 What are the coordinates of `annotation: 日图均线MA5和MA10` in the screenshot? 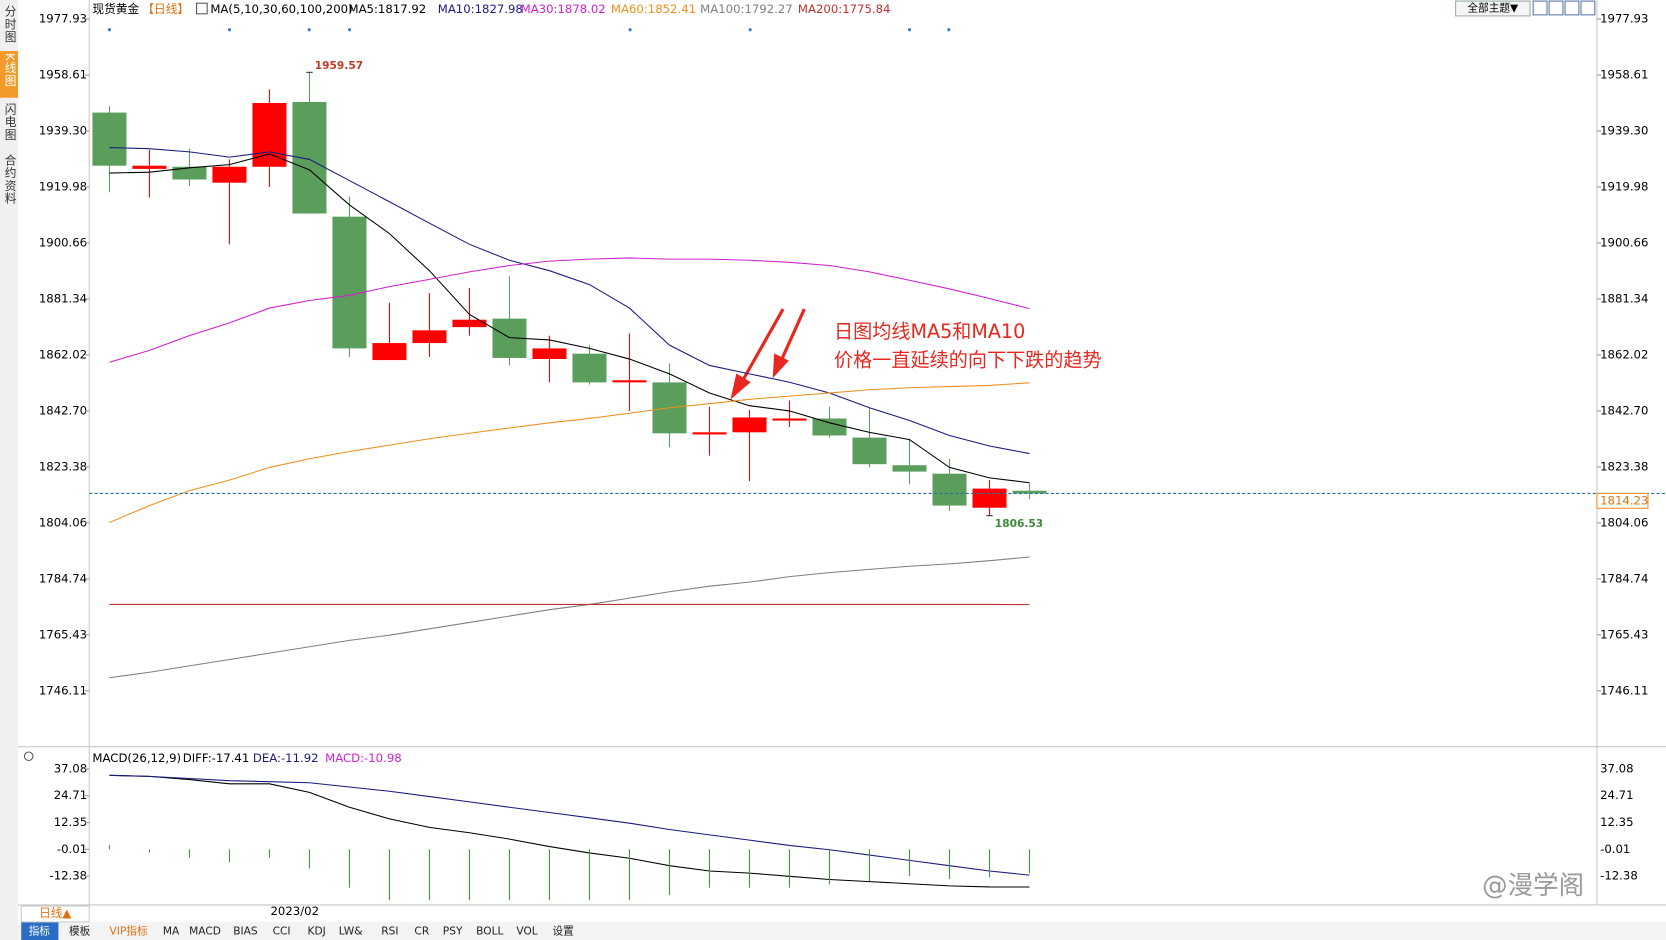 It's located at (929, 331).